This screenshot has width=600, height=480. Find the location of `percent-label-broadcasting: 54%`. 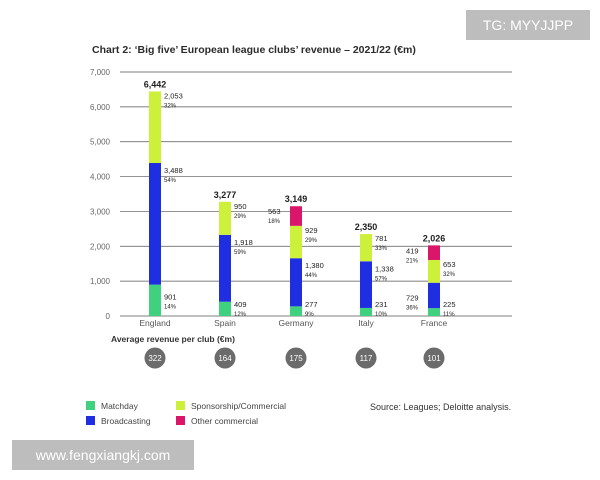

percent-label-broadcasting: 54% is located at coordinates (170, 181).